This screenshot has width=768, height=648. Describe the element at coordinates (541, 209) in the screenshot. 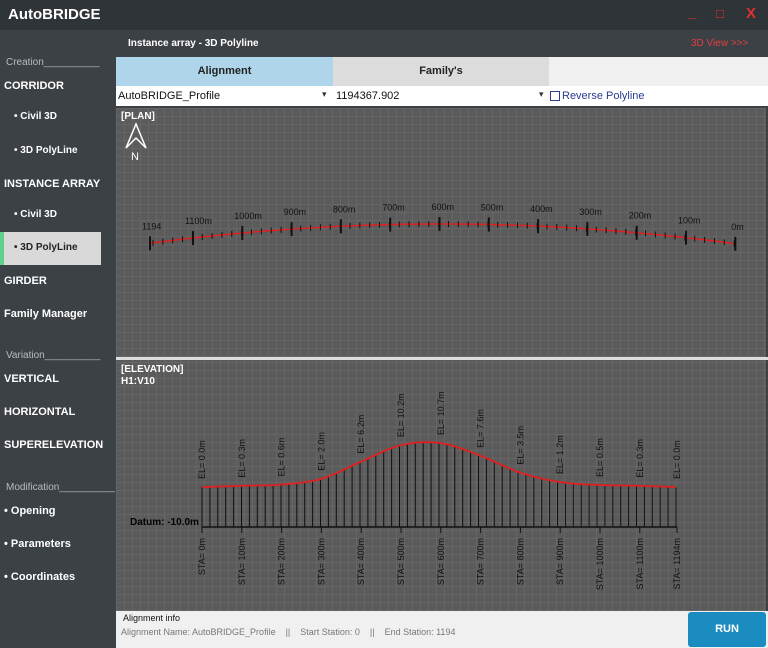

I see `station-label: 400m` at that location.